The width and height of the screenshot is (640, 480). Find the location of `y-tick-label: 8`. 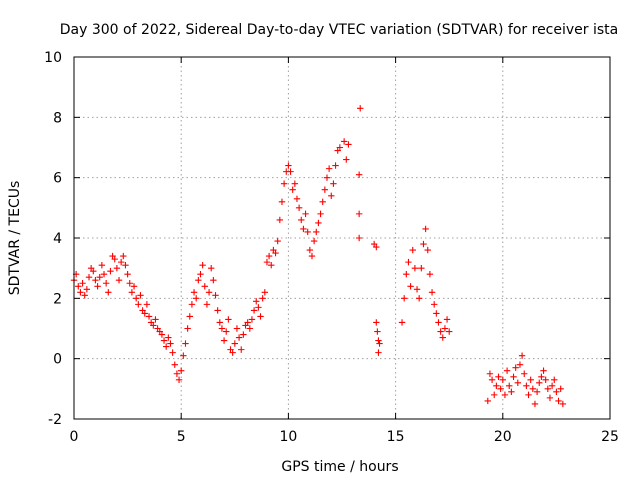

y-tick-label: 8 is located at coordinates (57, 118).